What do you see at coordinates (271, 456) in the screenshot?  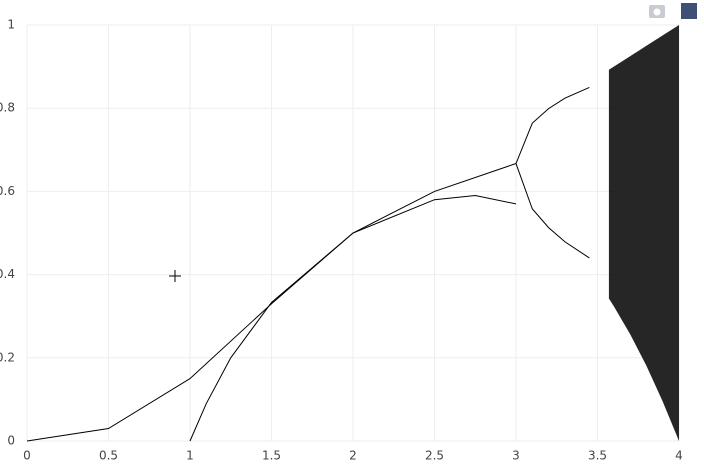 I see `x-tick-label: 1.5` at bounding box center [271, 456].